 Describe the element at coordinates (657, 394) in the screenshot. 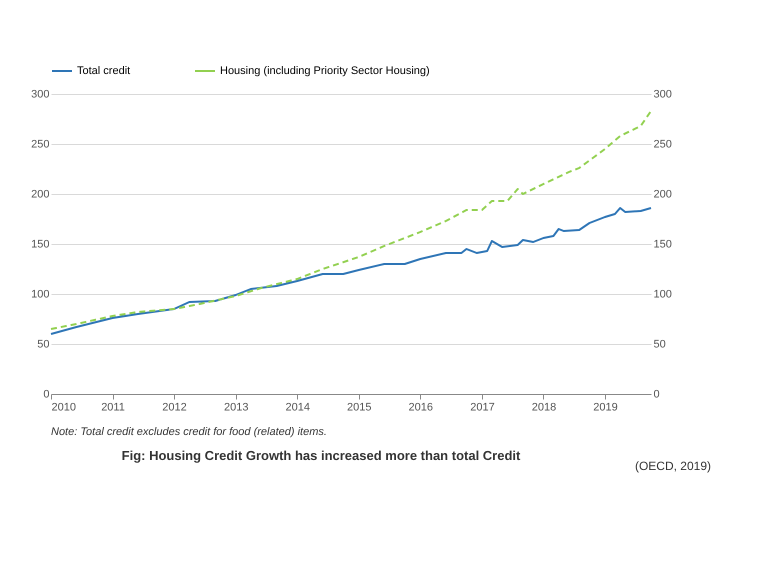

I see `y2-tick-label: 0` at that location.